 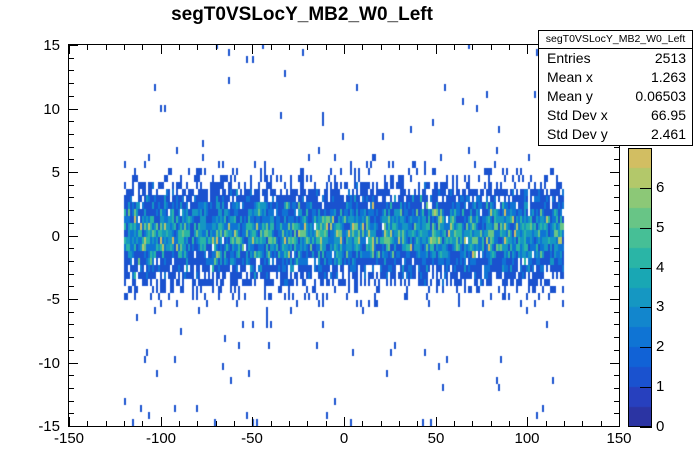 What do you see at coordinates (668, 134) in the screenshot?
I see `statistics-value: 2.461` at bounding box center [668, 134].